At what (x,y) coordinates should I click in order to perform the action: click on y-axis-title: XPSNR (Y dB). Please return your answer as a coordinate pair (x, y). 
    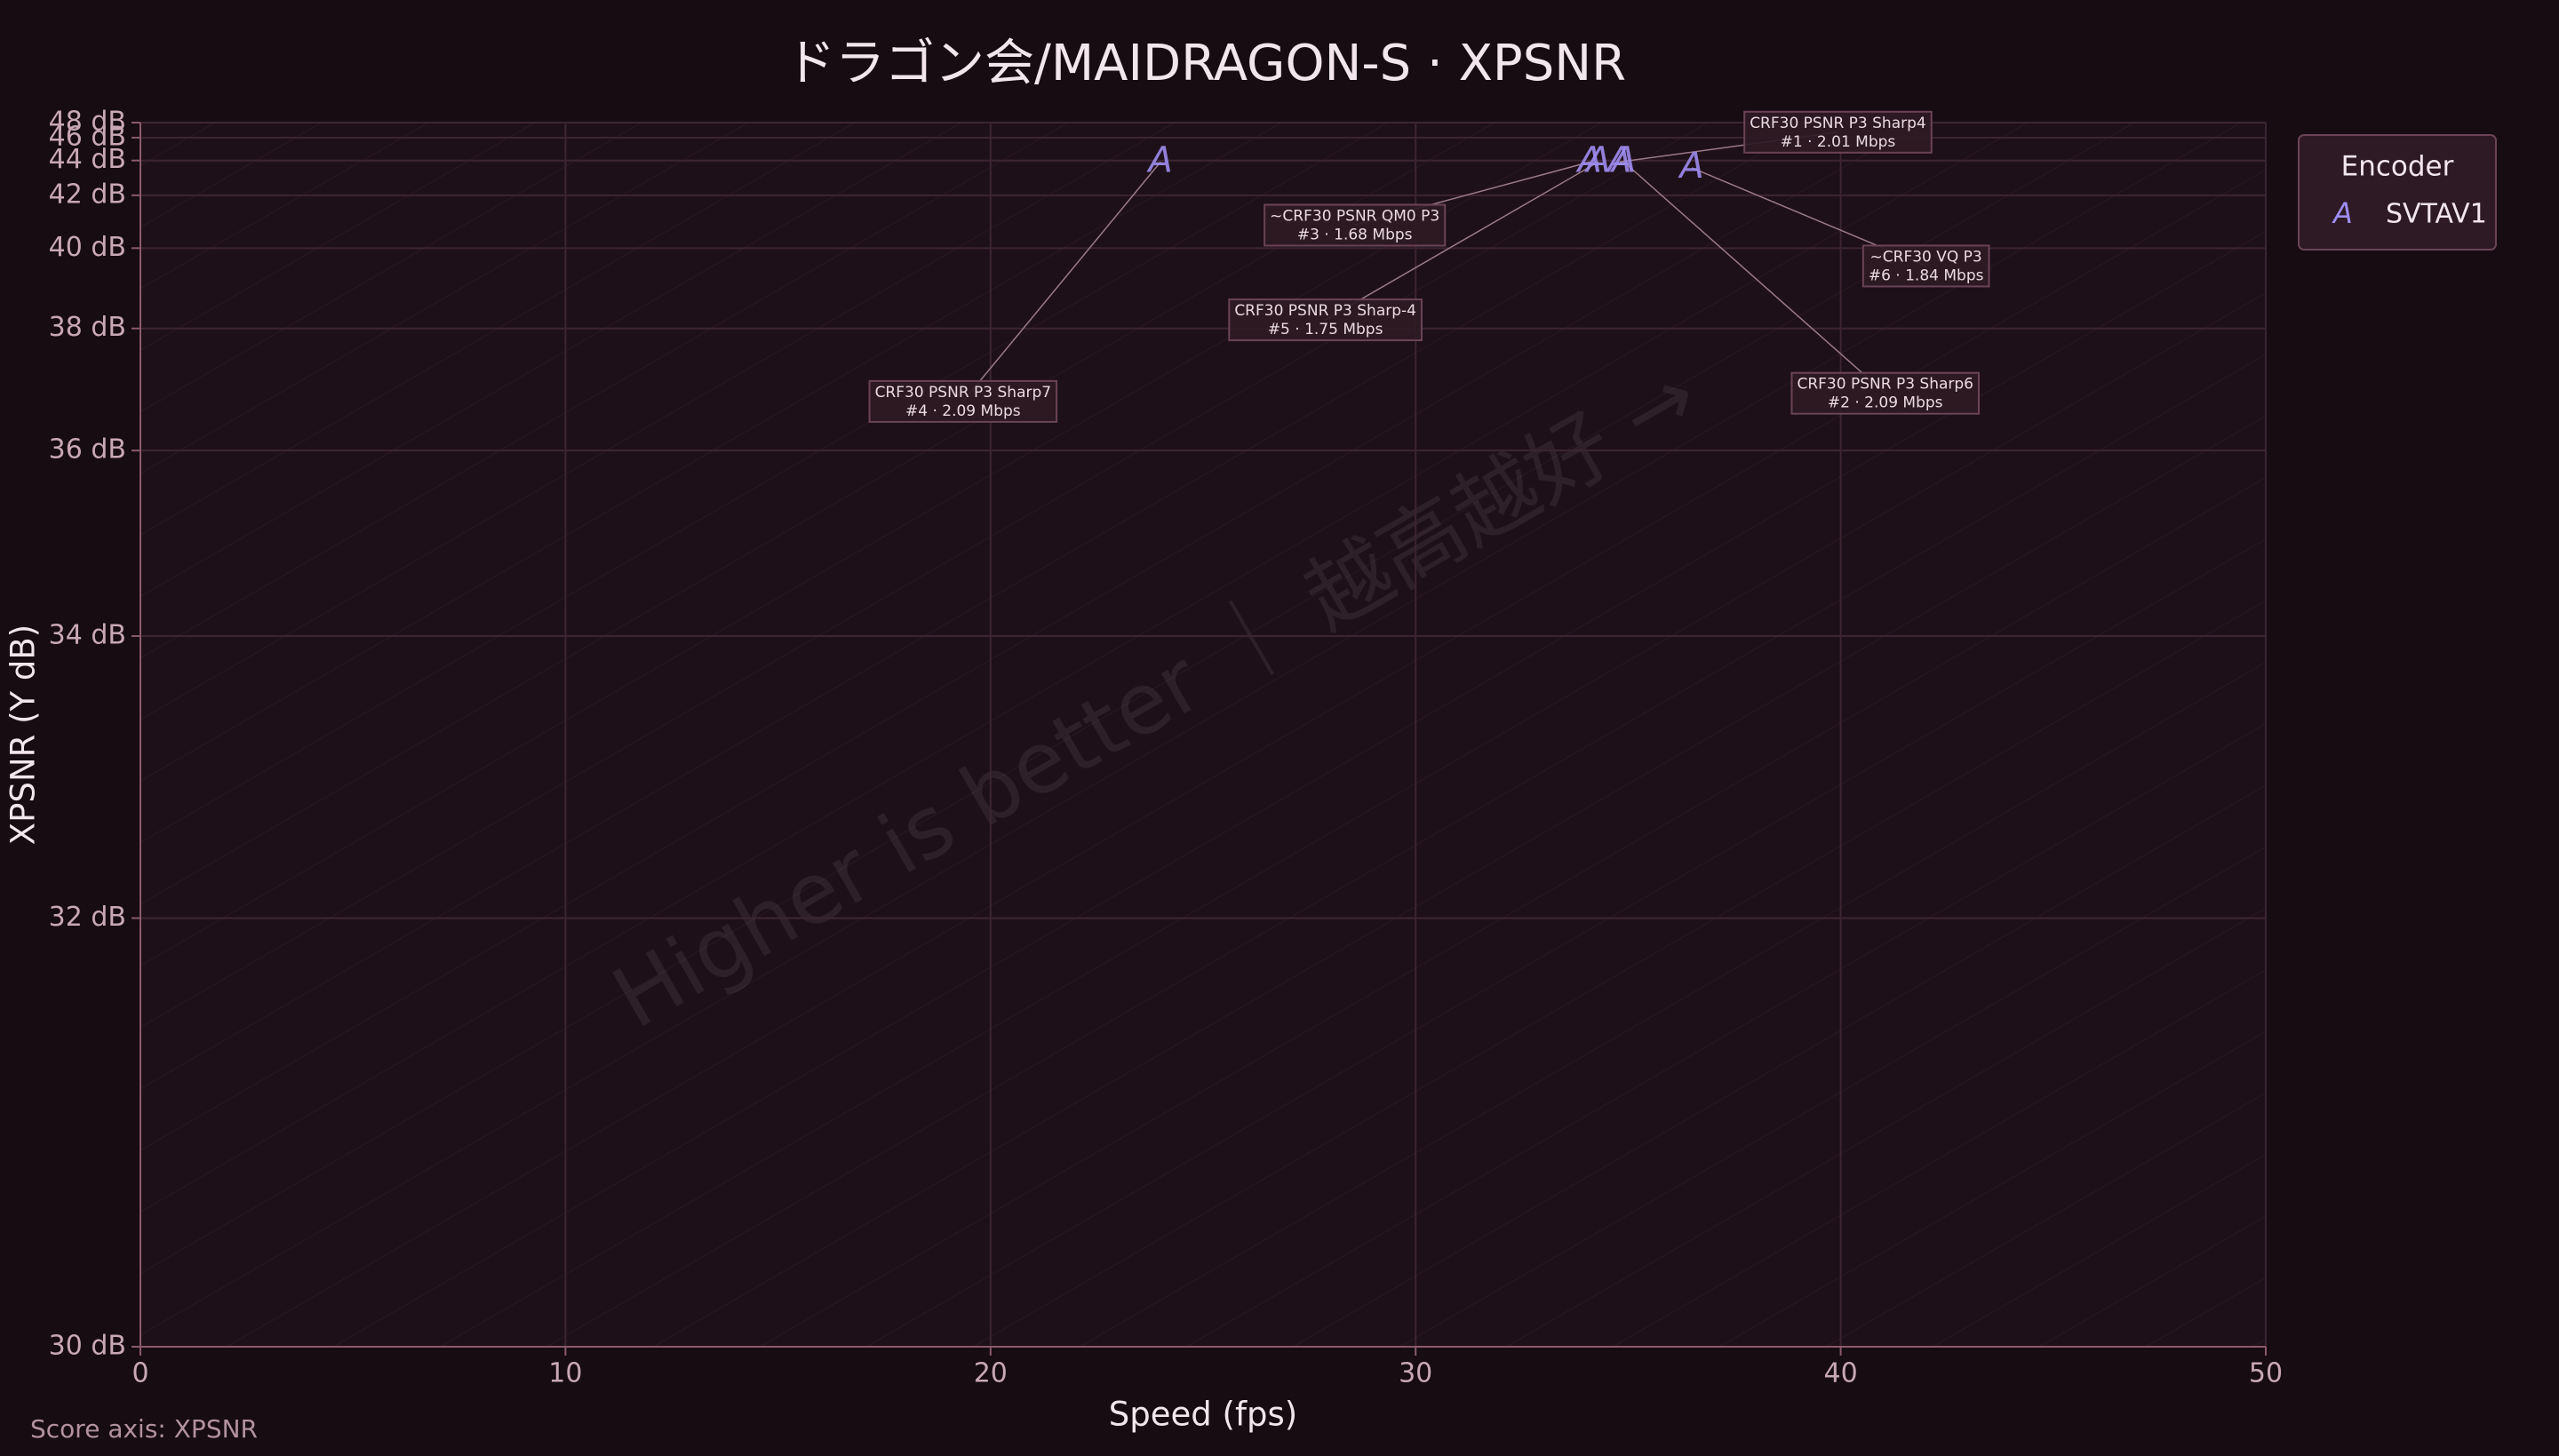
    Looking at the image, I should click on (23, 735).